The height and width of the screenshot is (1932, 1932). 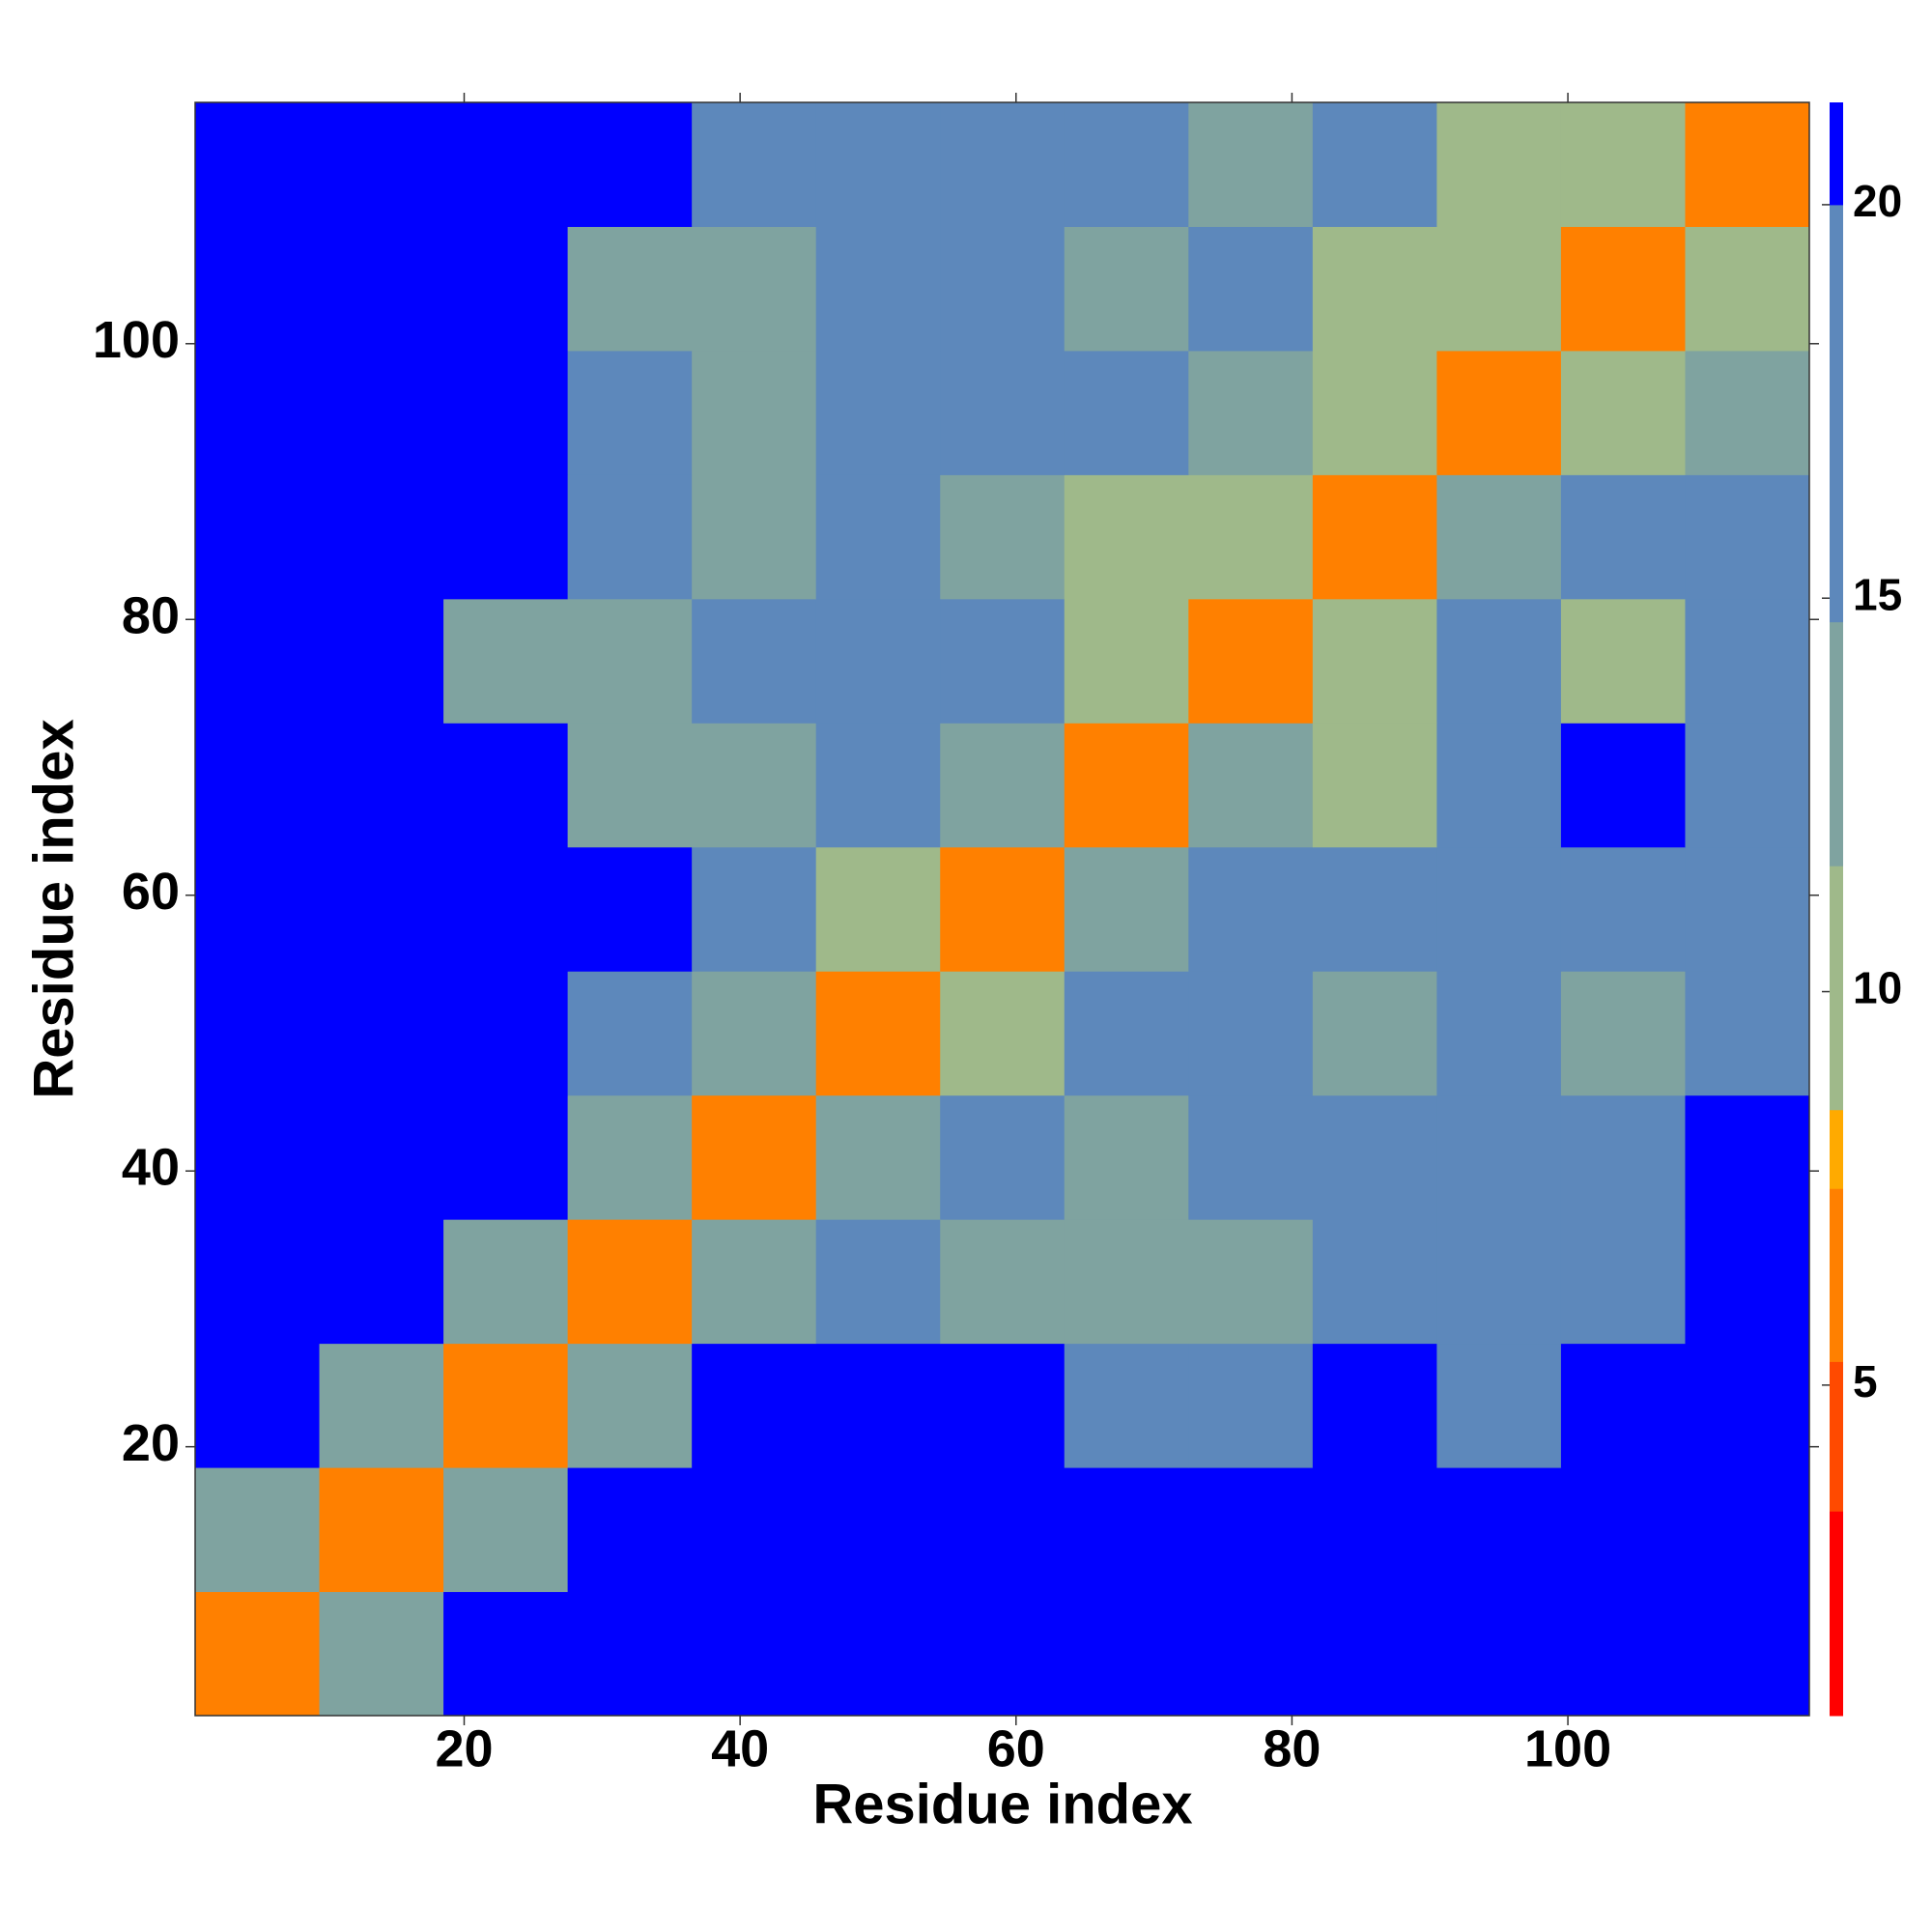 What do you see at coordinates (1292, 1748) in the screenshot?
I see `x-tick-label: 80` at bounding box center [1292, 1748].